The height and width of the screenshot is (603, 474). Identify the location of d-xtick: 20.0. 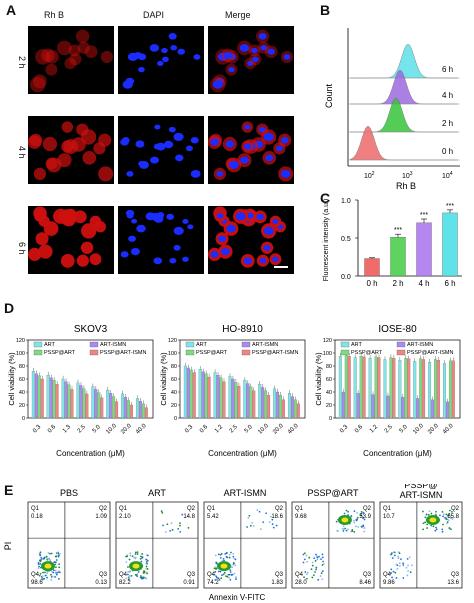
(278, 429).